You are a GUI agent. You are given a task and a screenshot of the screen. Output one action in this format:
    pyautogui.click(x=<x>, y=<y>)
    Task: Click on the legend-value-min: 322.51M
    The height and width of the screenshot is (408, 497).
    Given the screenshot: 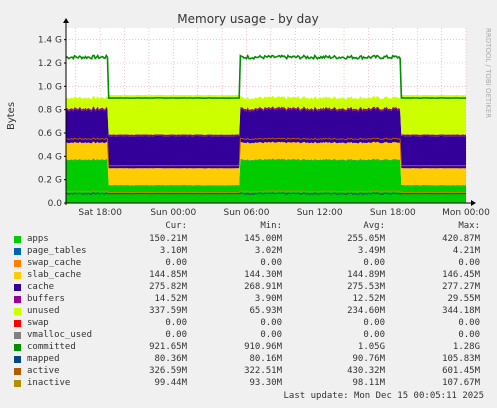 What is the action you would take?
    pyautogui.click(x=263, y=371)
    